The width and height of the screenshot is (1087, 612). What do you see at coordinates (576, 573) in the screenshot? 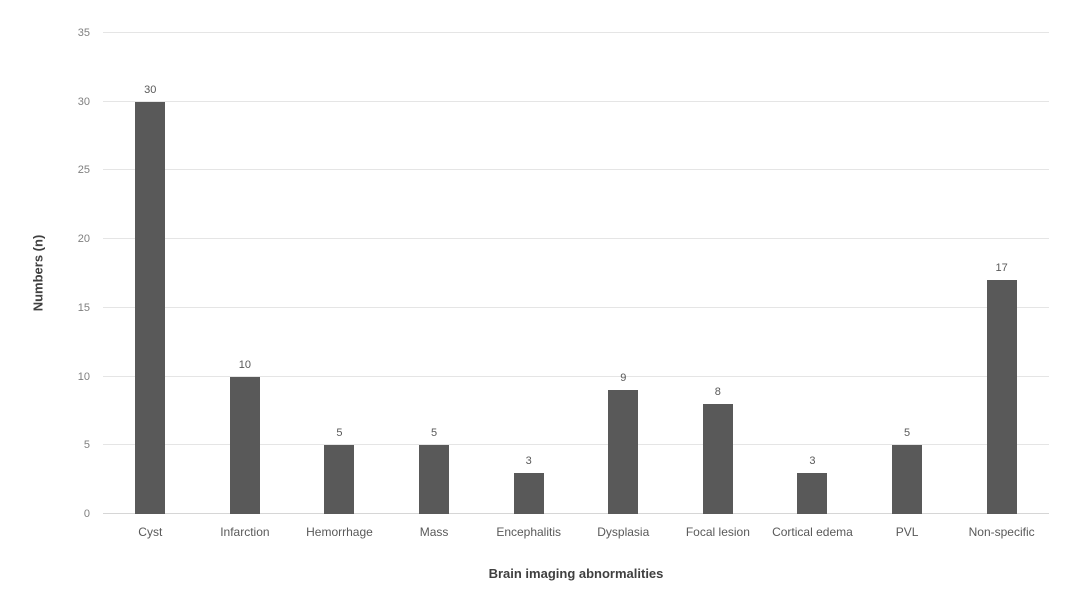
I see `x-axis-title: Brain imaging abnormalities` at bounding box center [576, 573].